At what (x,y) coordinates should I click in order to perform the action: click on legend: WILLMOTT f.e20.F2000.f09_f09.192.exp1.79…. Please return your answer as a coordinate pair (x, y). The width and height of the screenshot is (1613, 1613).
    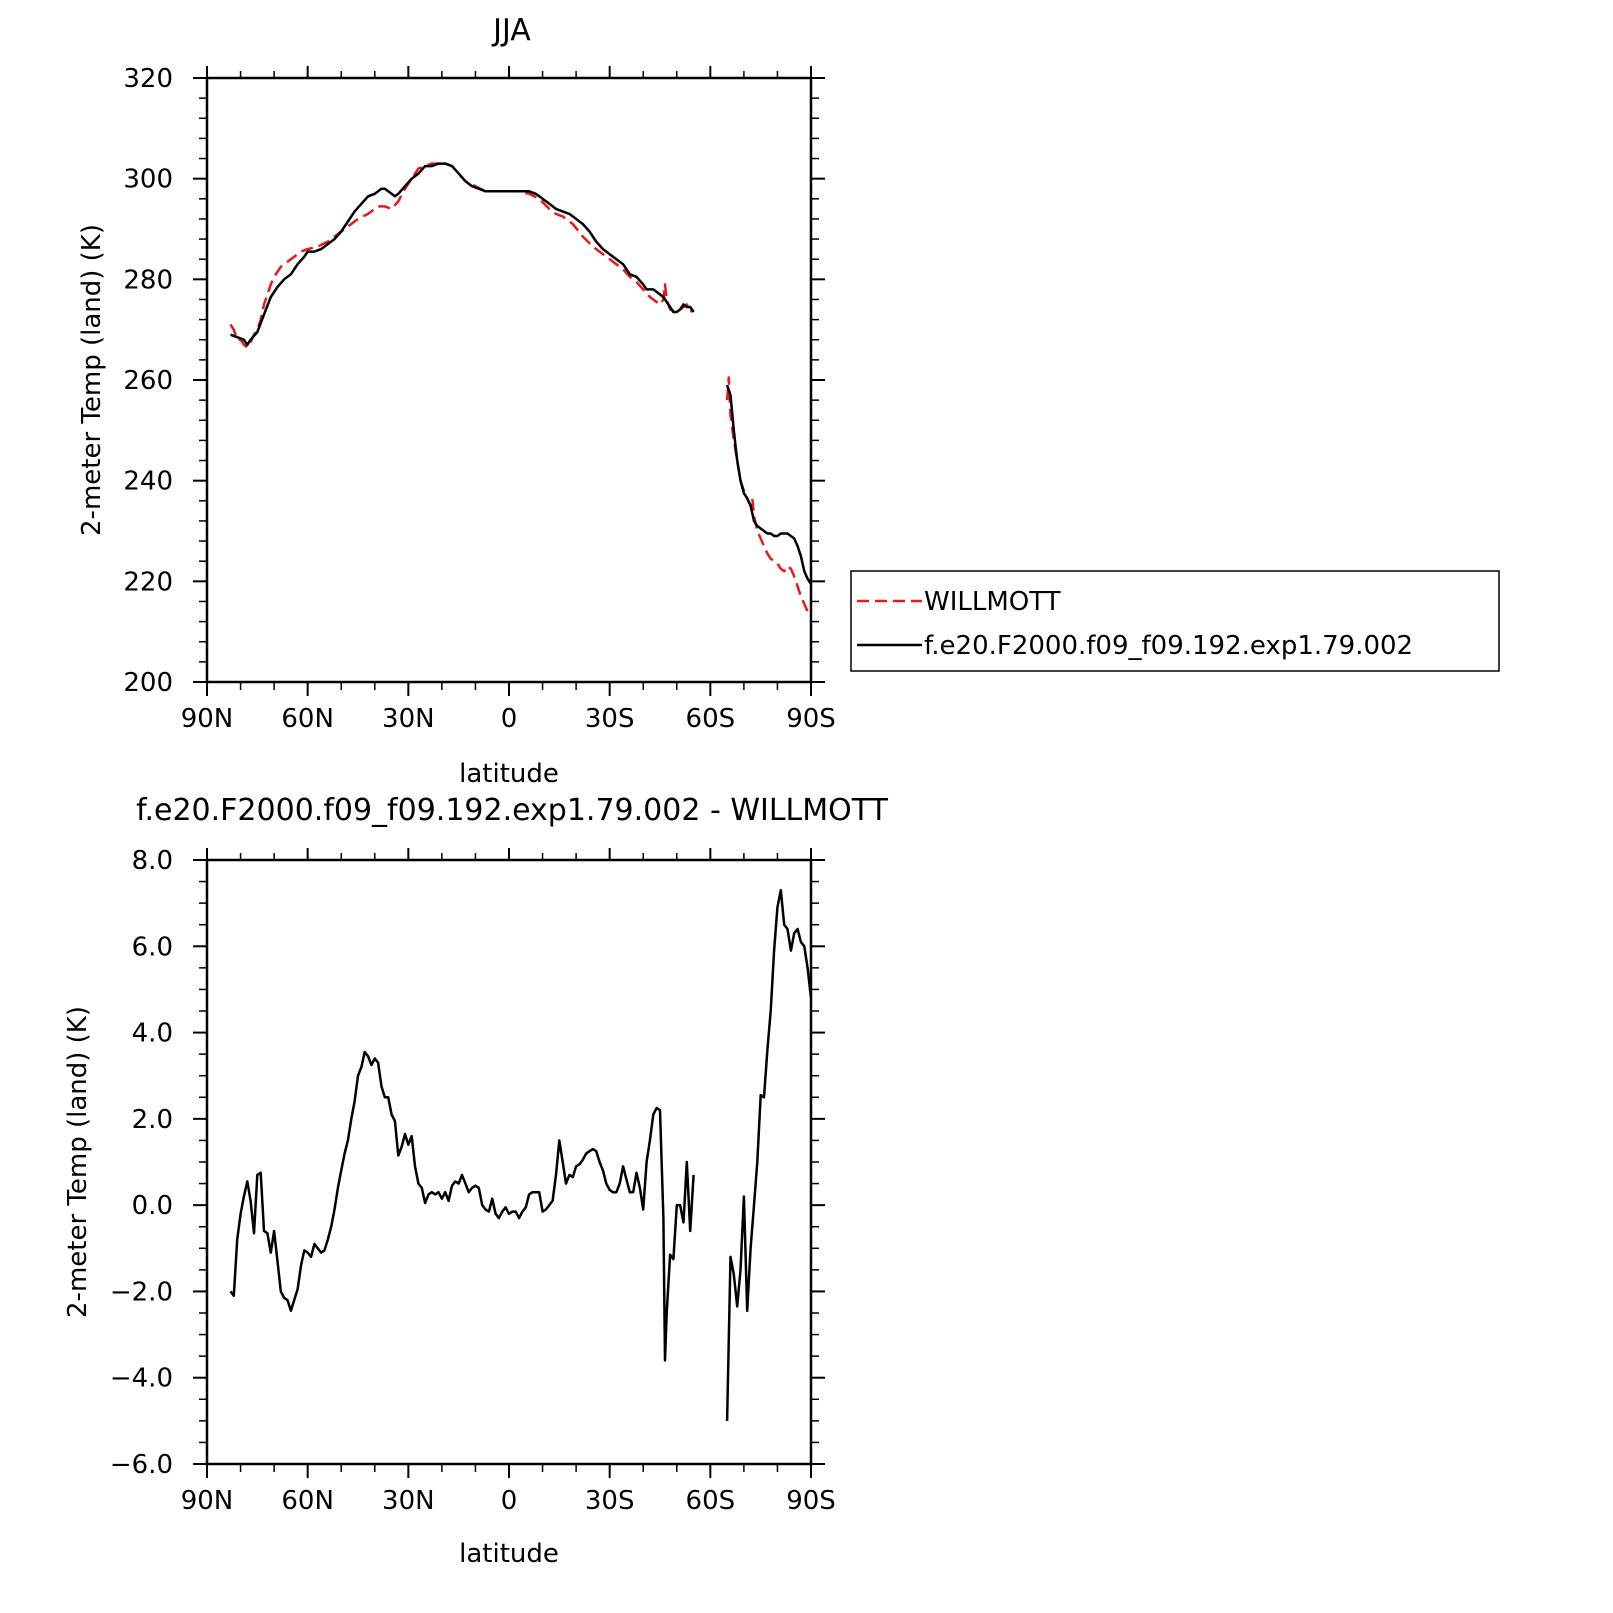
    Looking at the image, I should click on (1175, 621).